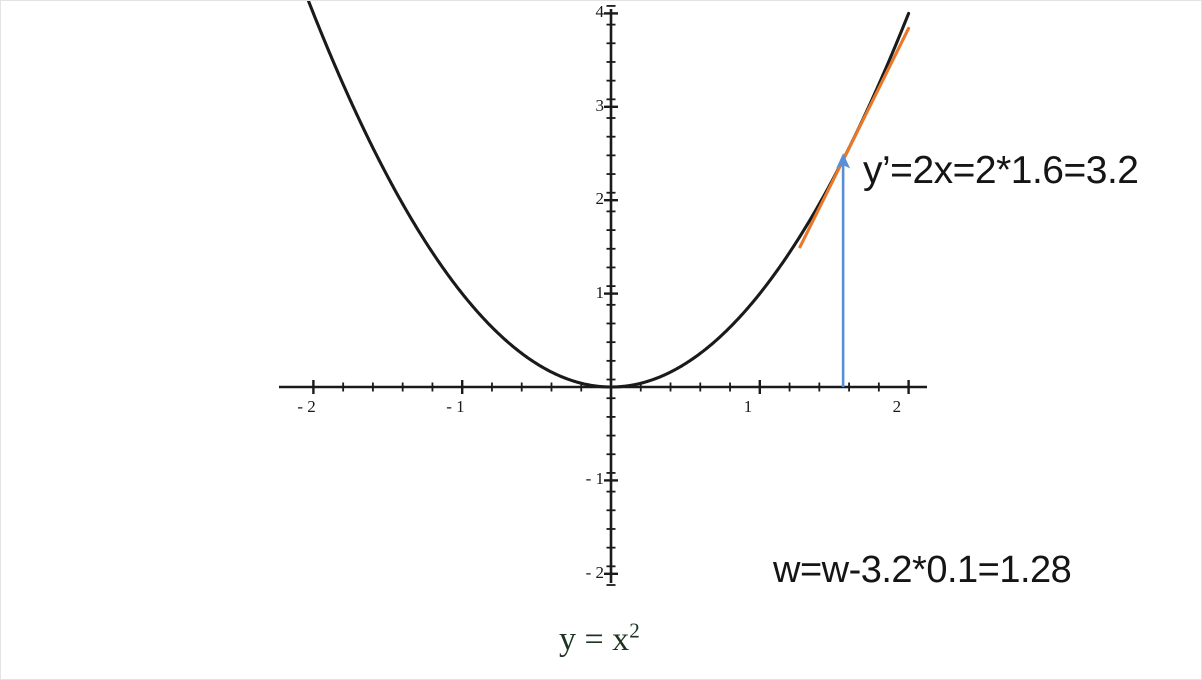  What do you see at coordinates (600, 105) in the screenshot?
I see `y-tick-label: 3` at bounding box center [600, 105].